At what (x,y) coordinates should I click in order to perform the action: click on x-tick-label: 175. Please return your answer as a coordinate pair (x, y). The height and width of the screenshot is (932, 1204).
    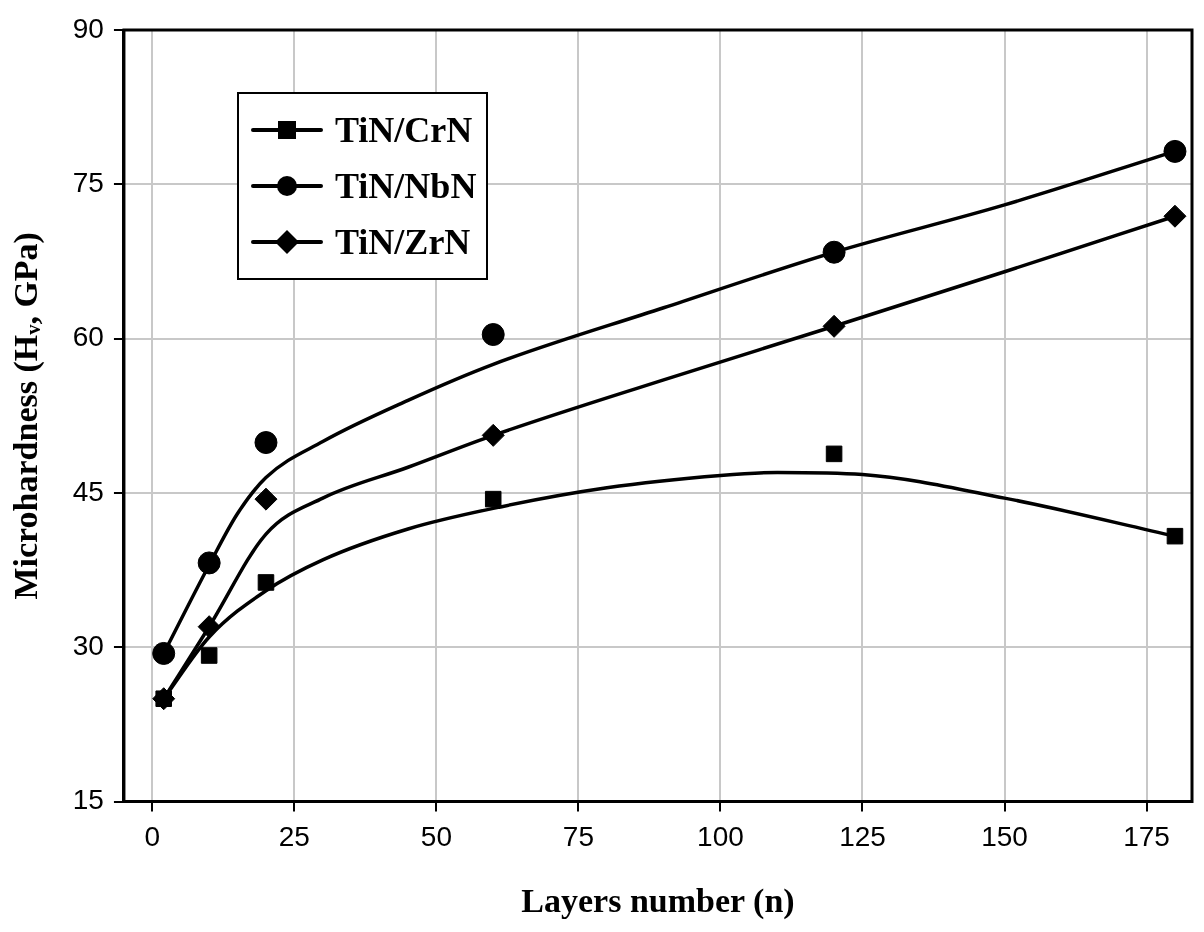
    Looking at the image, I should click on (1146, 837).